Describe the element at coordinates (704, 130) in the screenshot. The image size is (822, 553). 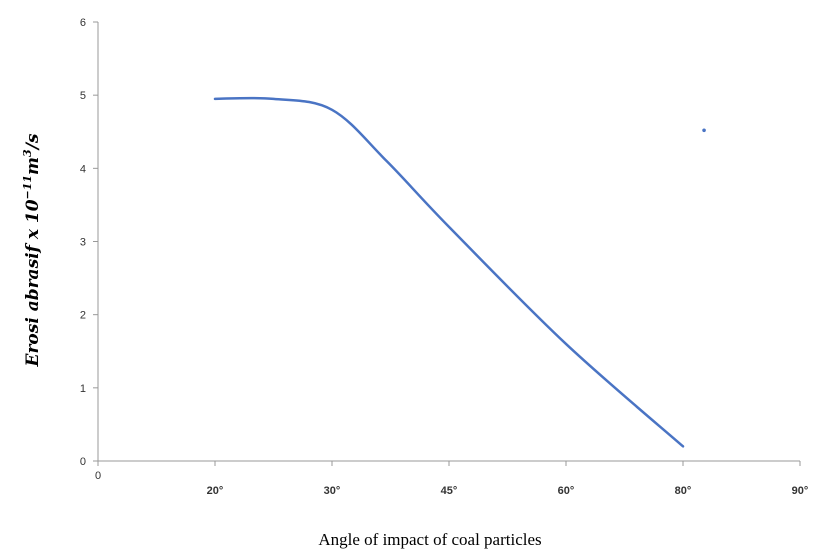
I see `stray-data-point` at that location.